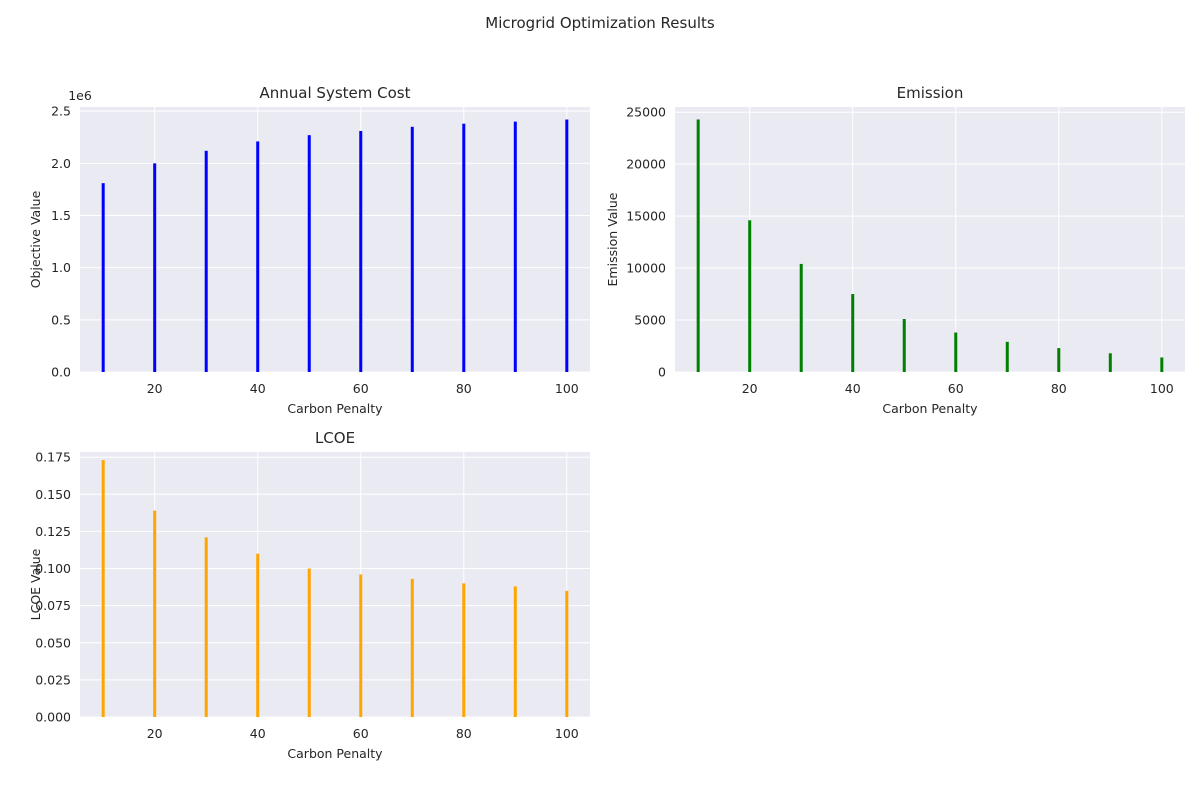 This screenshot has height=800, width=1200. I want to click on chart-2-x-tick-label: 80, so click(464, 733).